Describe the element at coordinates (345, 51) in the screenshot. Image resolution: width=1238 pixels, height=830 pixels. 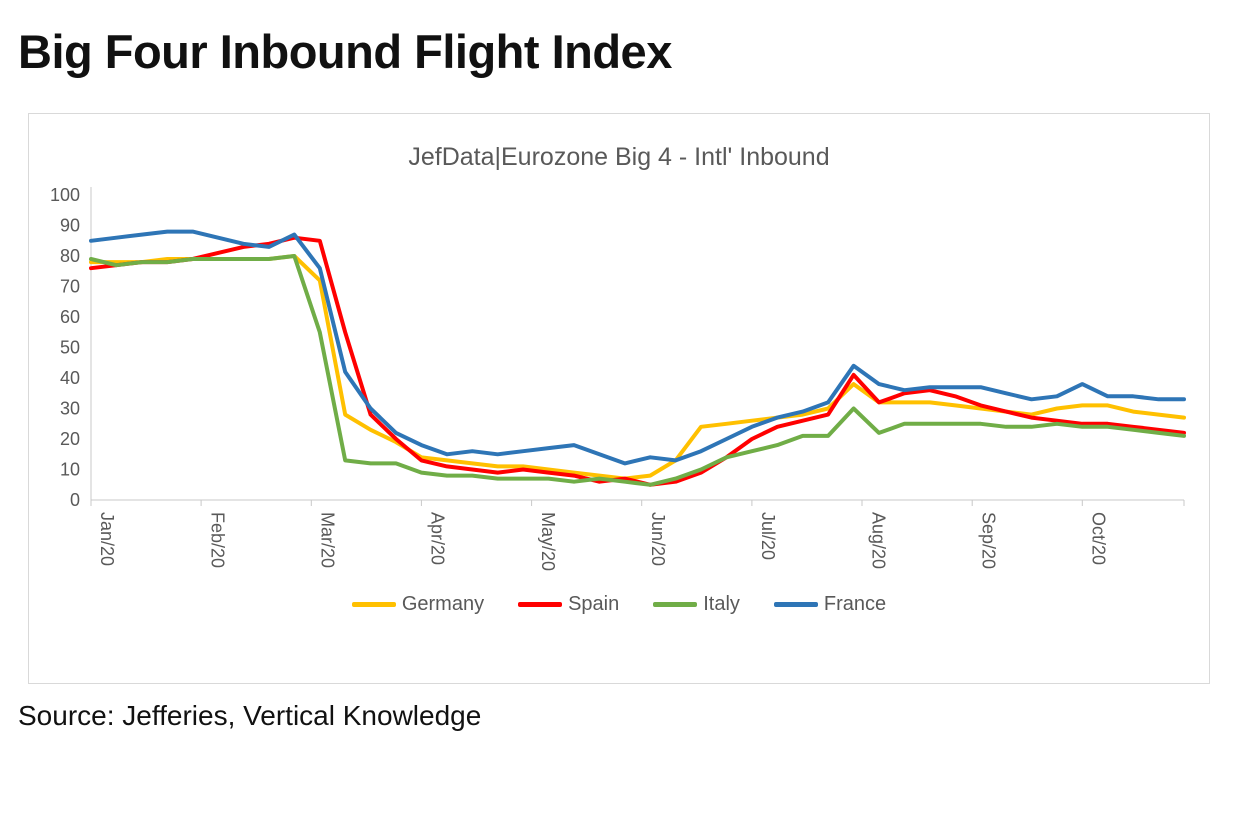
I see `page-title: Big Four Inbound Flight Index` at that location.